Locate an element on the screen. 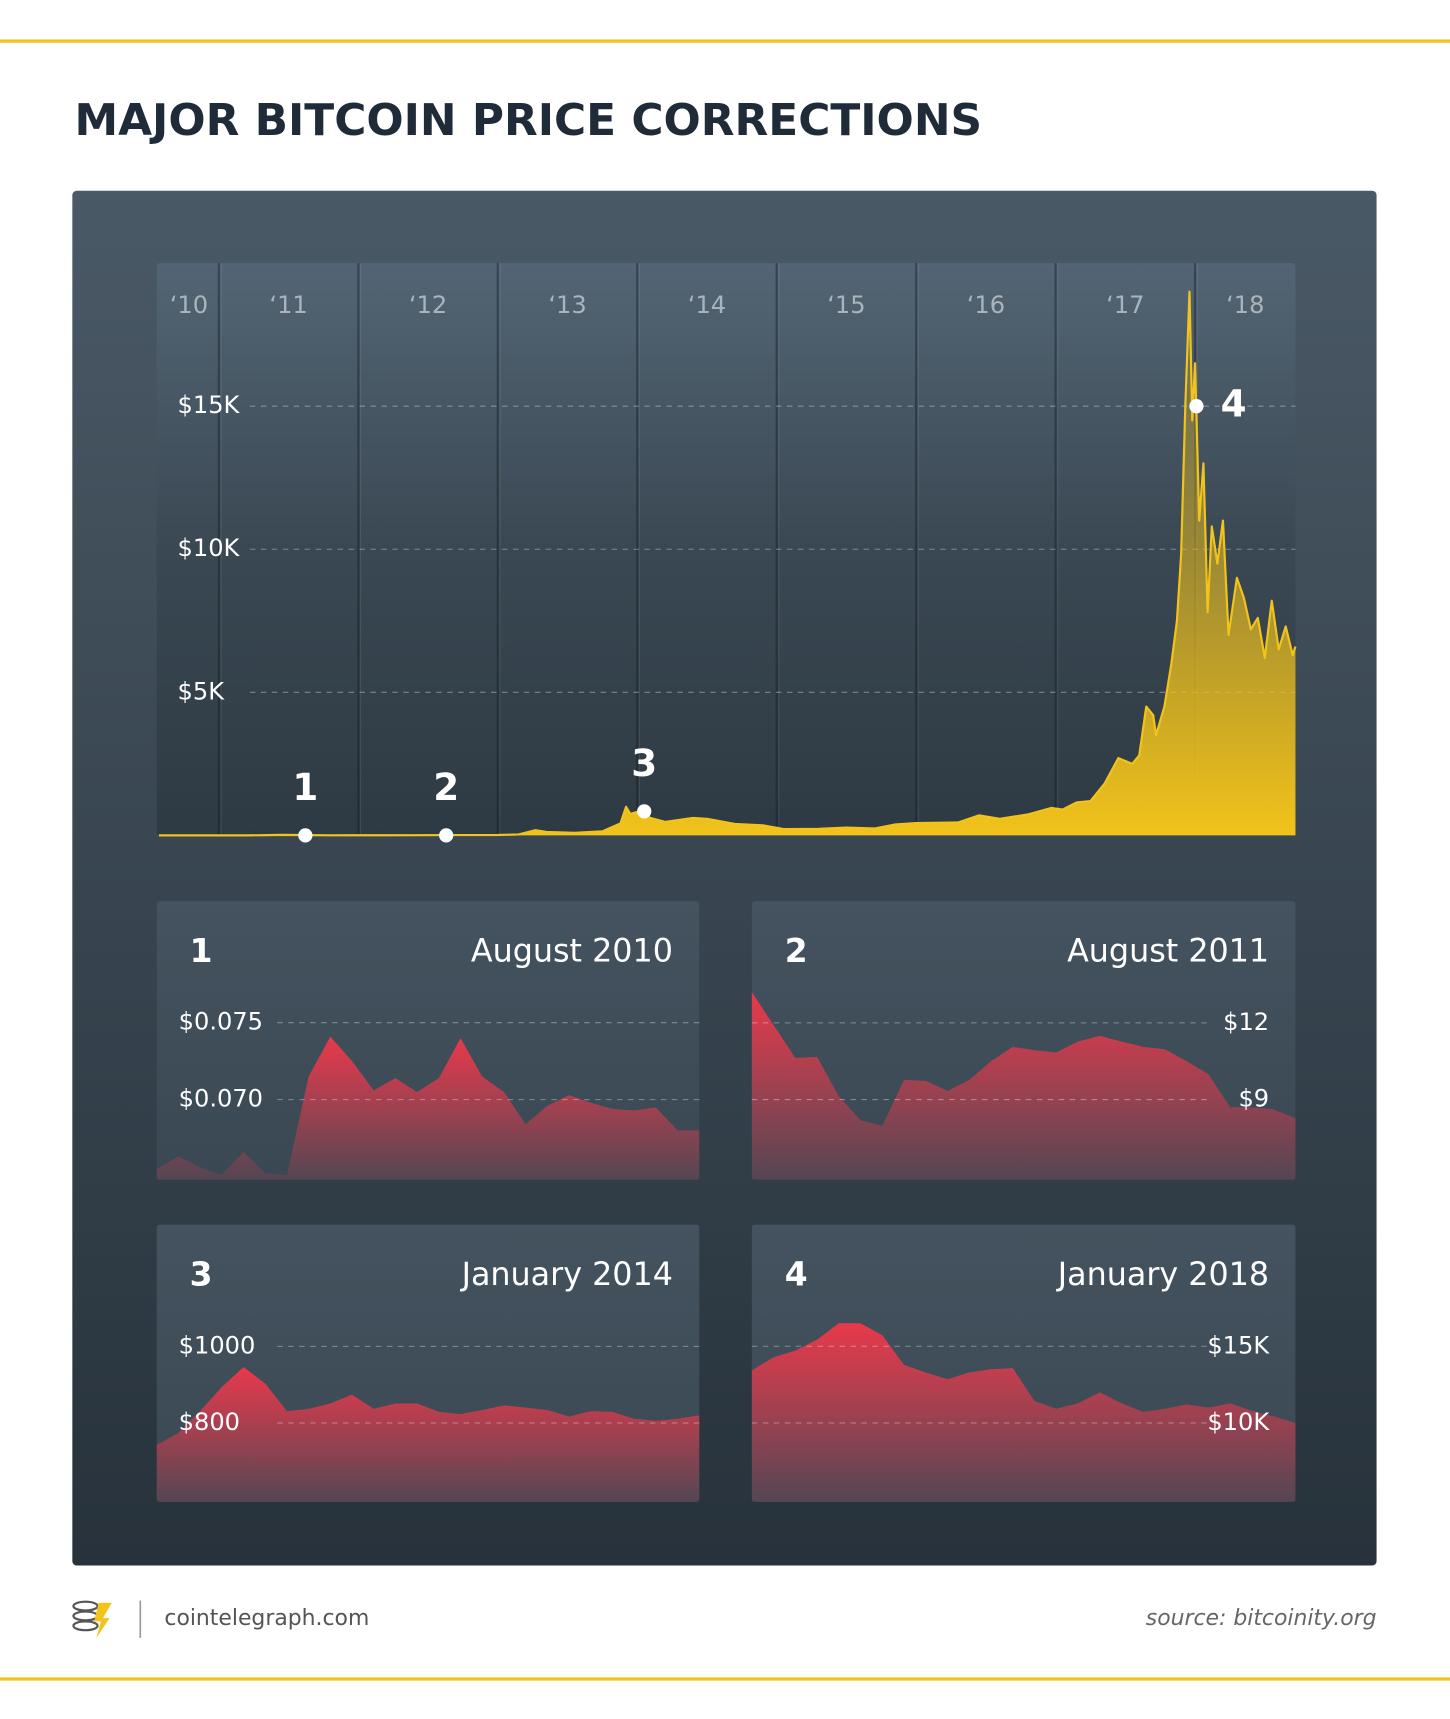  x-tick-label: ‘16 is located at coordinates (986, 305).